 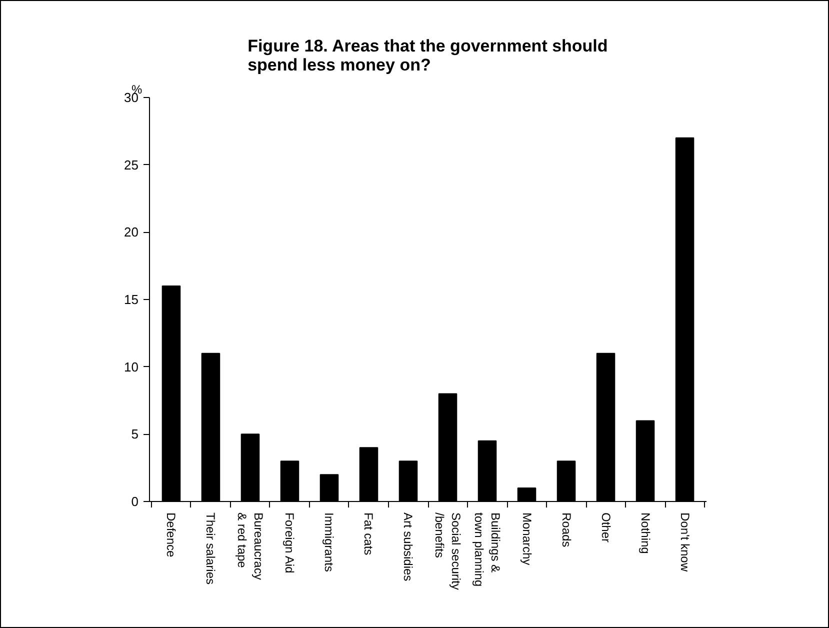 I want to click on y-tick-label: 10, so click(x=131, y=366).